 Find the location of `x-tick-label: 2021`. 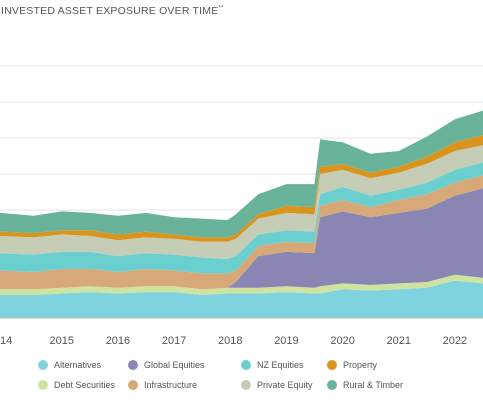

x-tick-label: 2021 is located at coordinates (399, 341).